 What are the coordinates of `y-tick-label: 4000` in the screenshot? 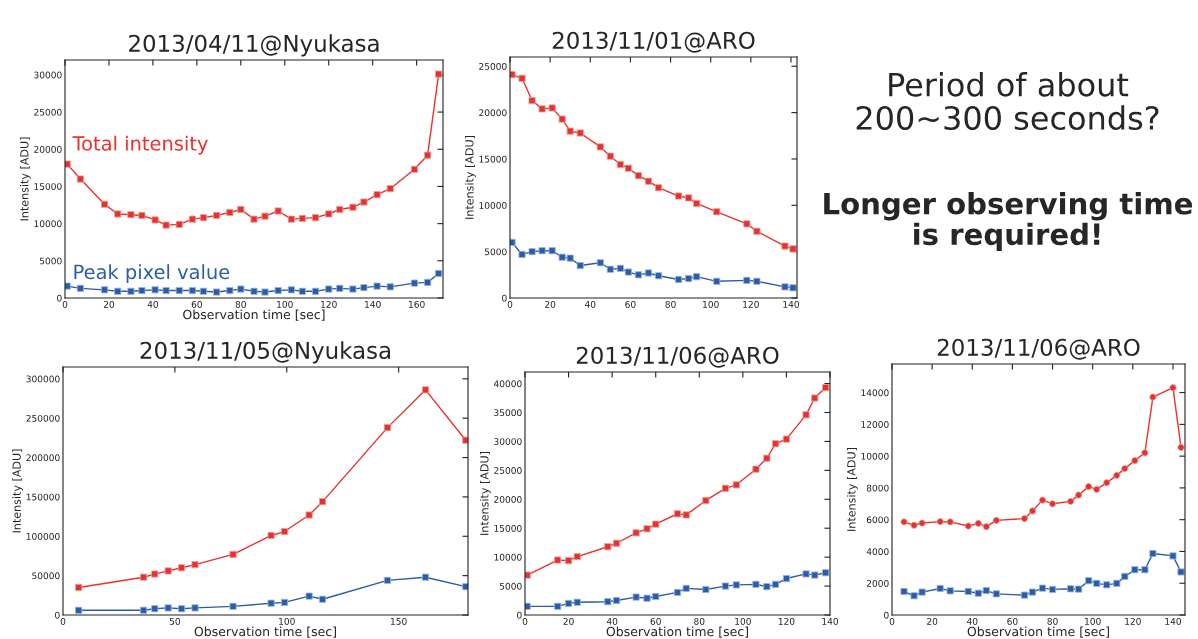 It's located at (877, 552).